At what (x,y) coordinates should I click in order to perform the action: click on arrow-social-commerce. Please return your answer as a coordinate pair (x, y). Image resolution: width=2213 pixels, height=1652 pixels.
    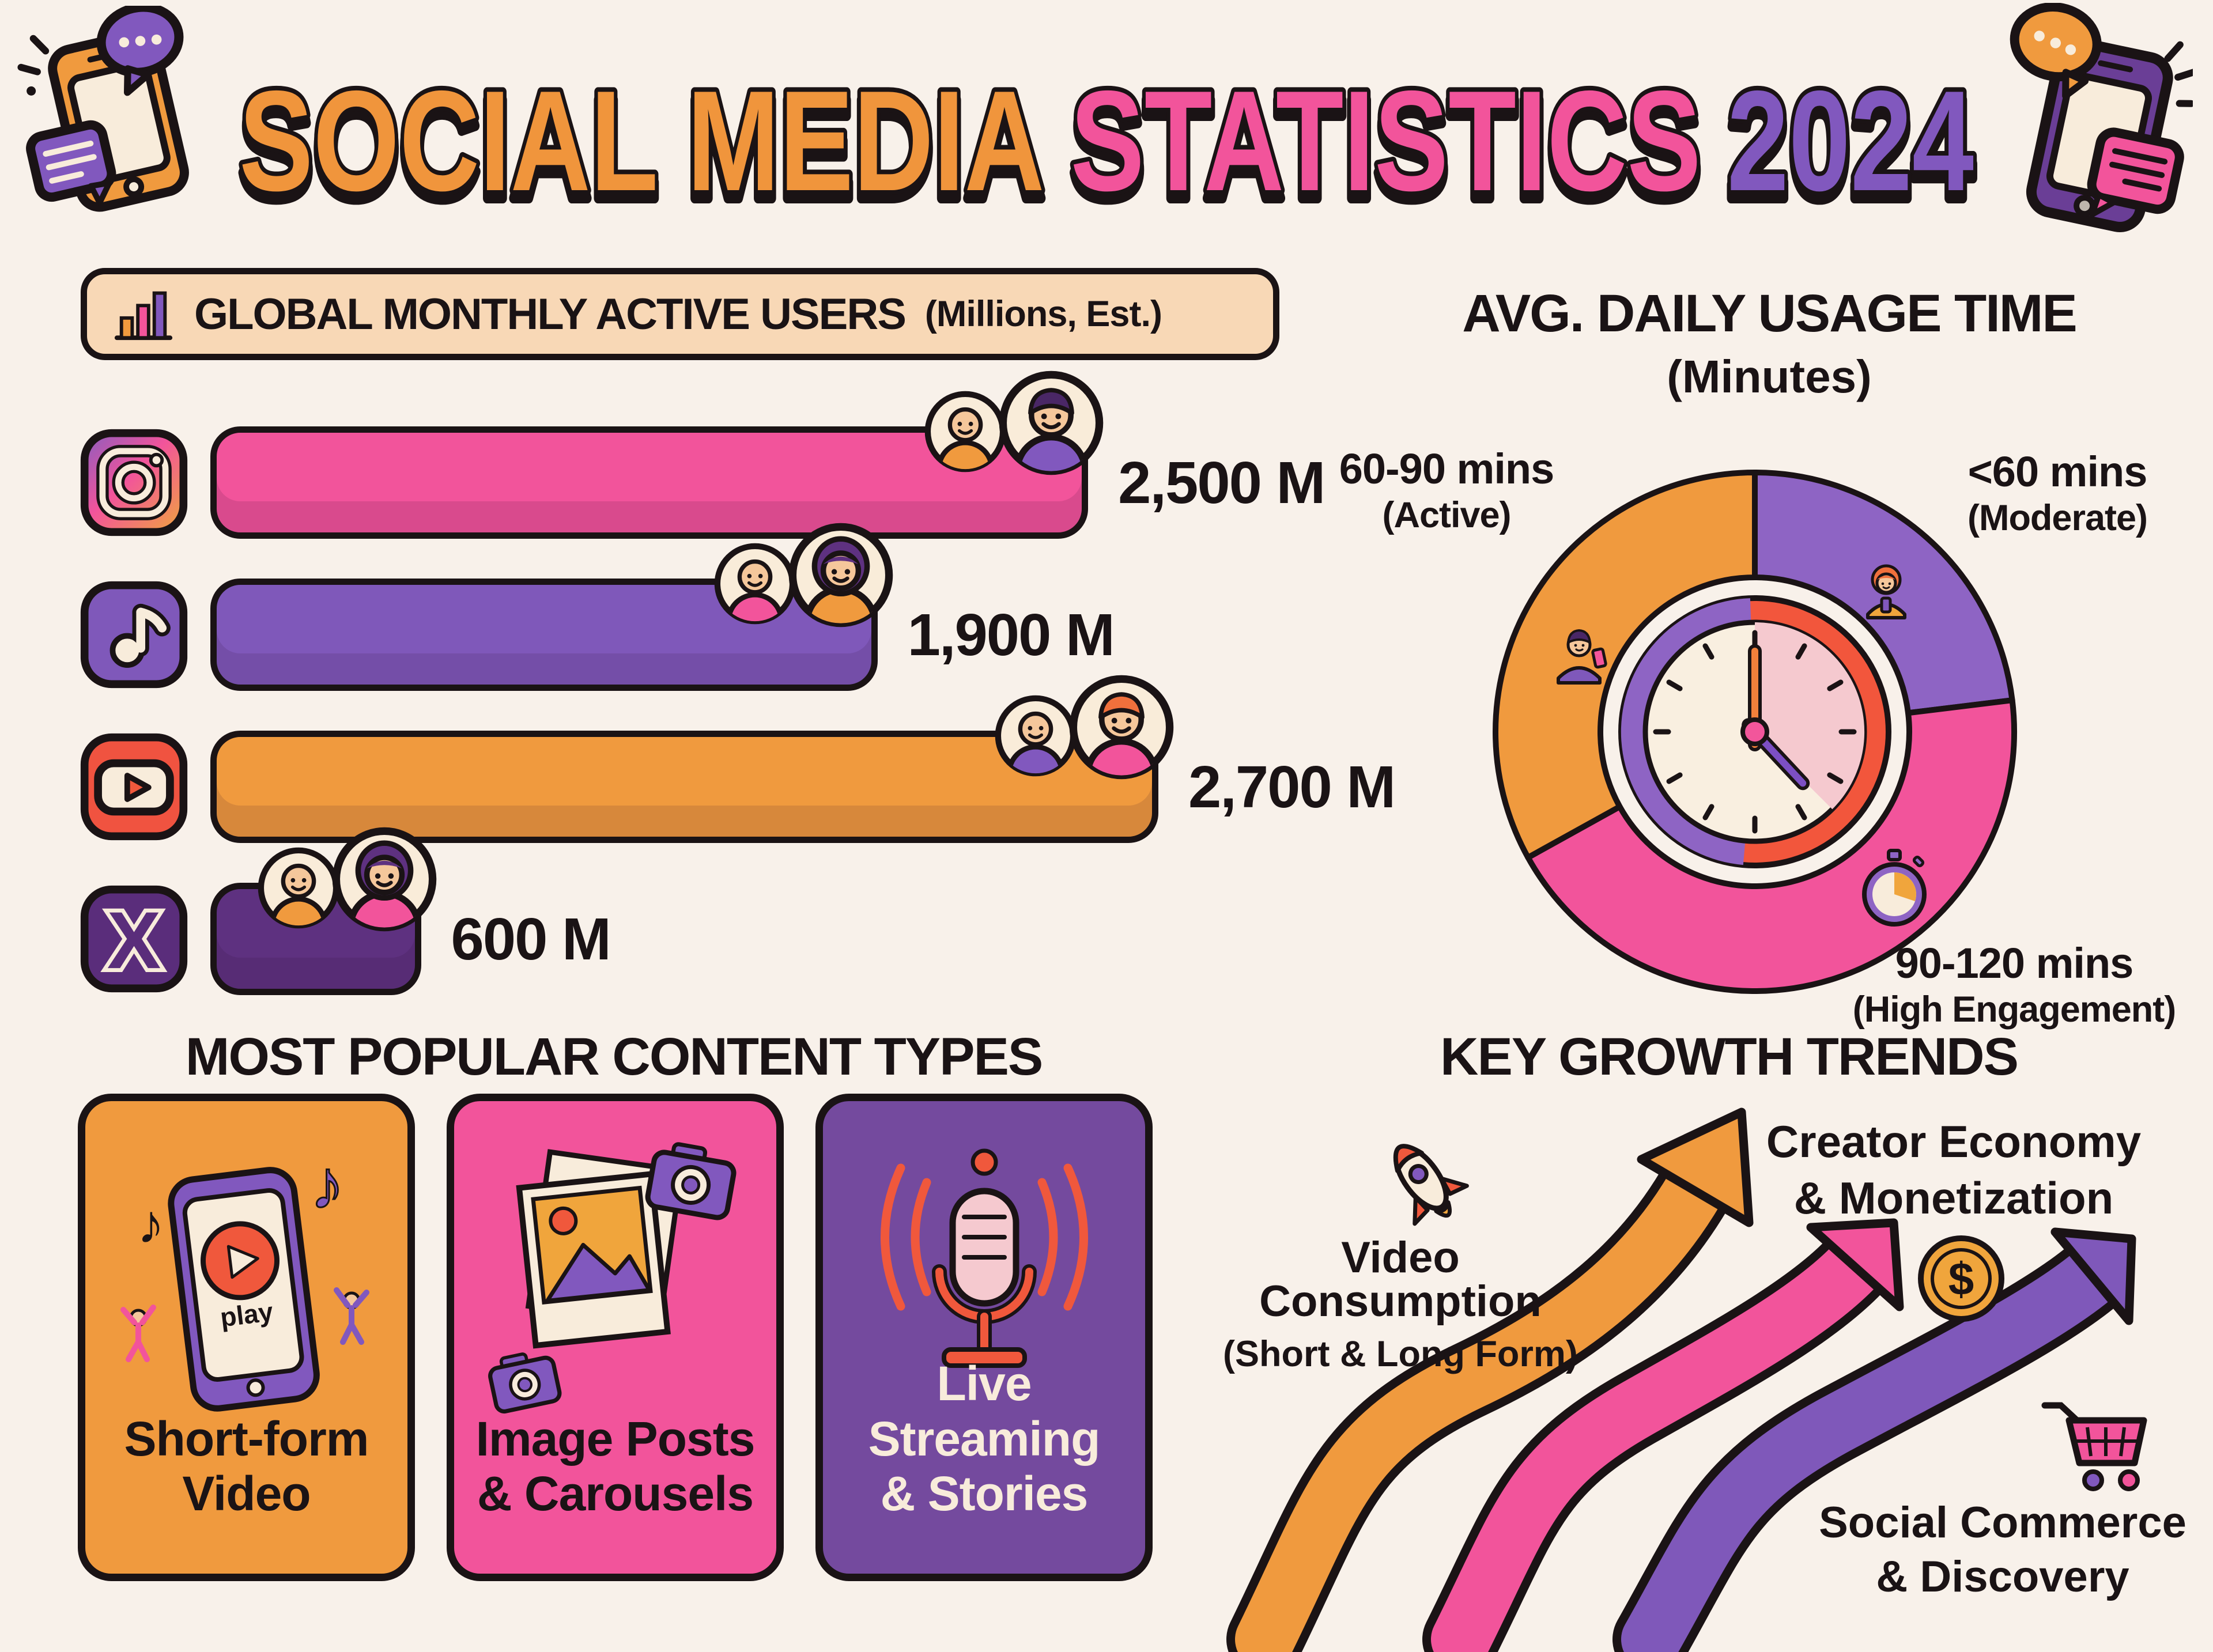
    Looking at the image, I should click on (1874, 1440).